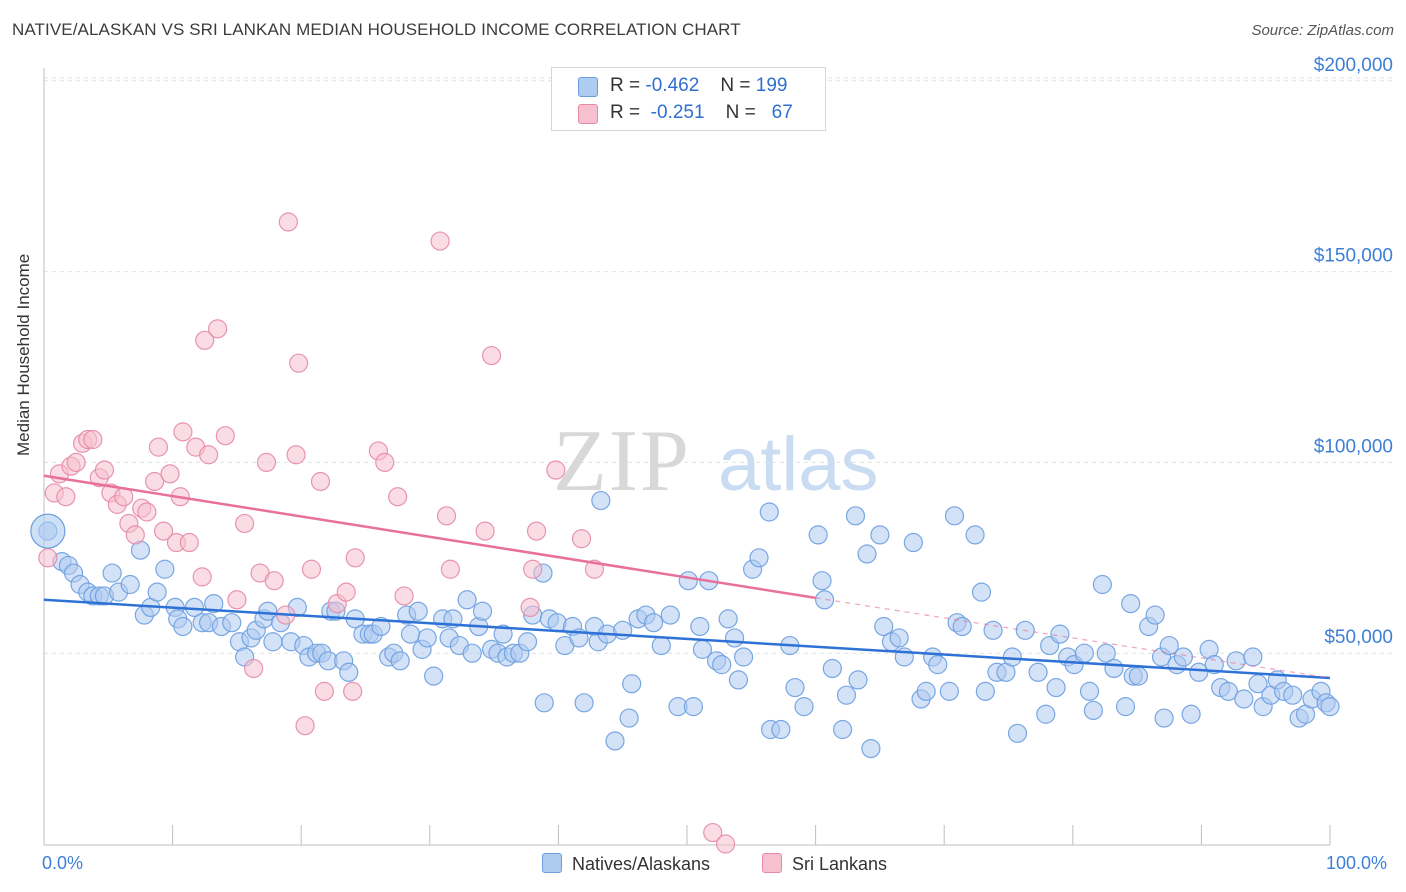  What do you see at coordinates (1353, 351) in the screenshot?
I see `y-tick-labels: $50,000 $100,000 $150,000 $200,000` at bounding box center [1353, 351].